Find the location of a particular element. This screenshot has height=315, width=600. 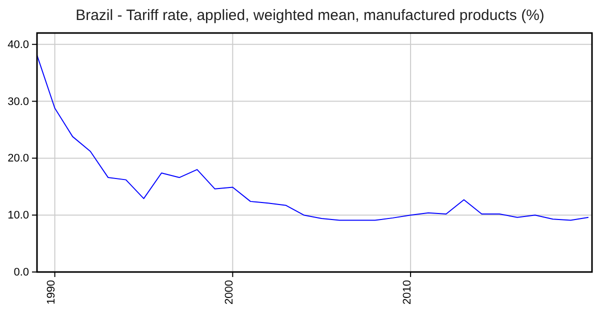

x-tick-label: 2000 is located at coordinates (230, 292).